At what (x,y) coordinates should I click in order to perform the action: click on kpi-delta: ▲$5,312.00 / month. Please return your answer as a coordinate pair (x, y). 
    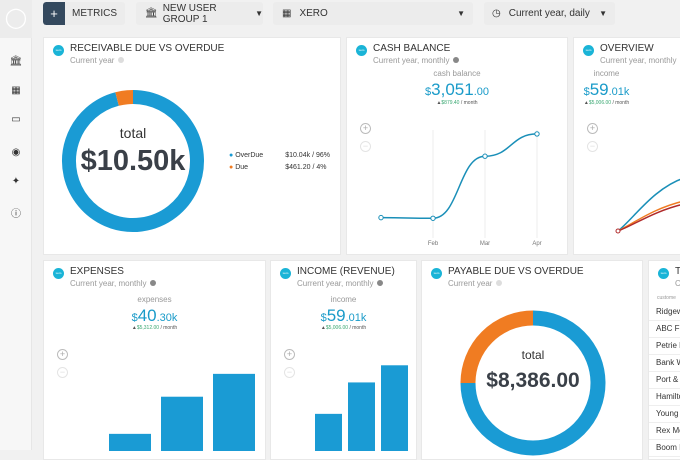
    Looking at the image, I should click on (154, 328).